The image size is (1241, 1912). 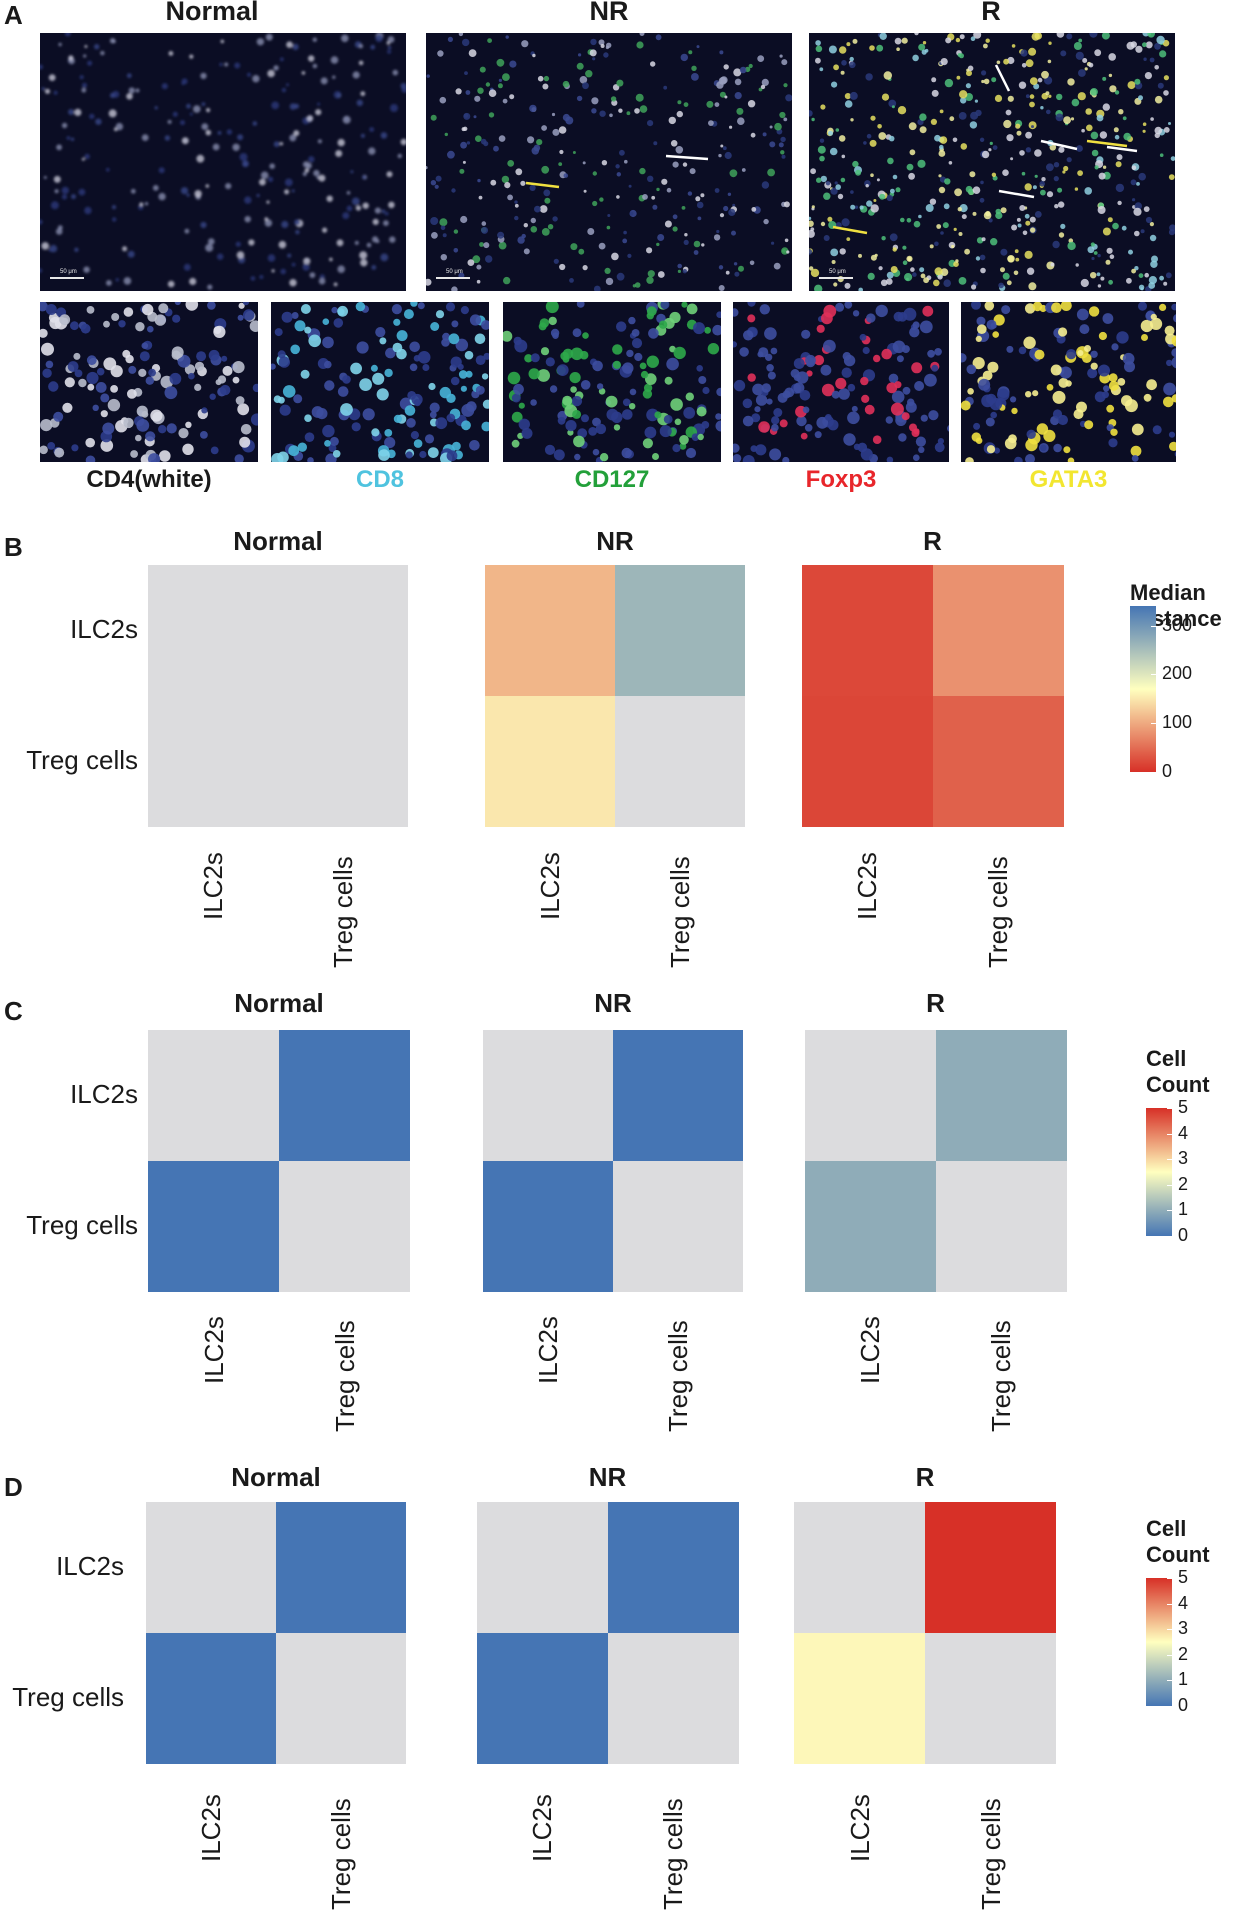 What do you see at coordinates (1183, 1107) in the screenshot?
I see `legend-tick-label: 5` at bounding box center [1183, 1107].